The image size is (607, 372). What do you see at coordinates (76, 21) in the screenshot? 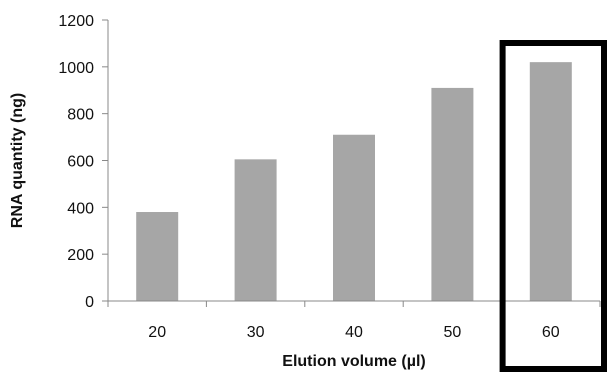
I see `y-tick-label: 1200` at bounding box center [76, 21].